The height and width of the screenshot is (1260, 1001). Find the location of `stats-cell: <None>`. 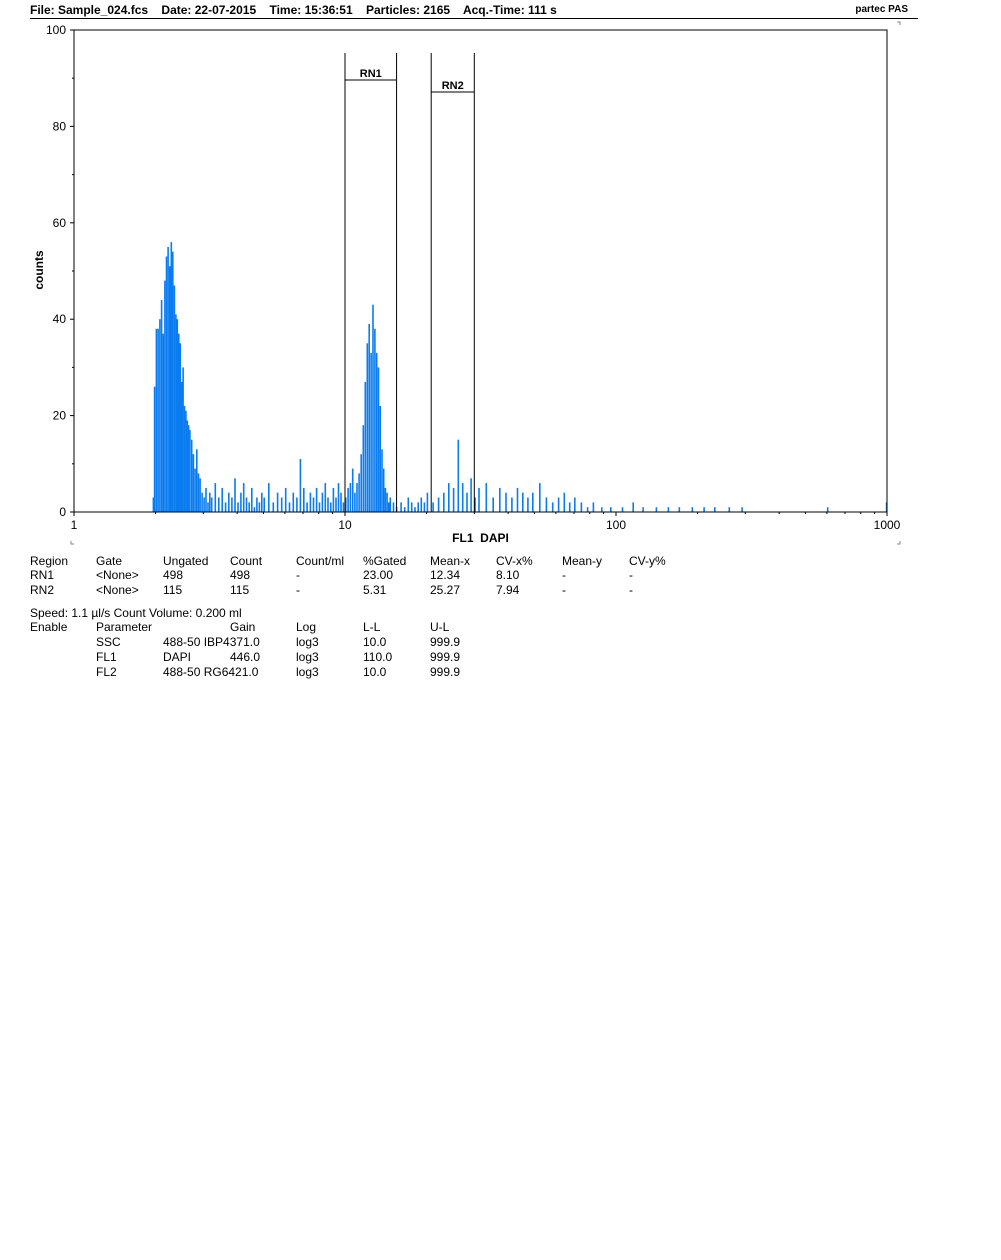

stats-cell: <None> is located at coordinates (117, 575).